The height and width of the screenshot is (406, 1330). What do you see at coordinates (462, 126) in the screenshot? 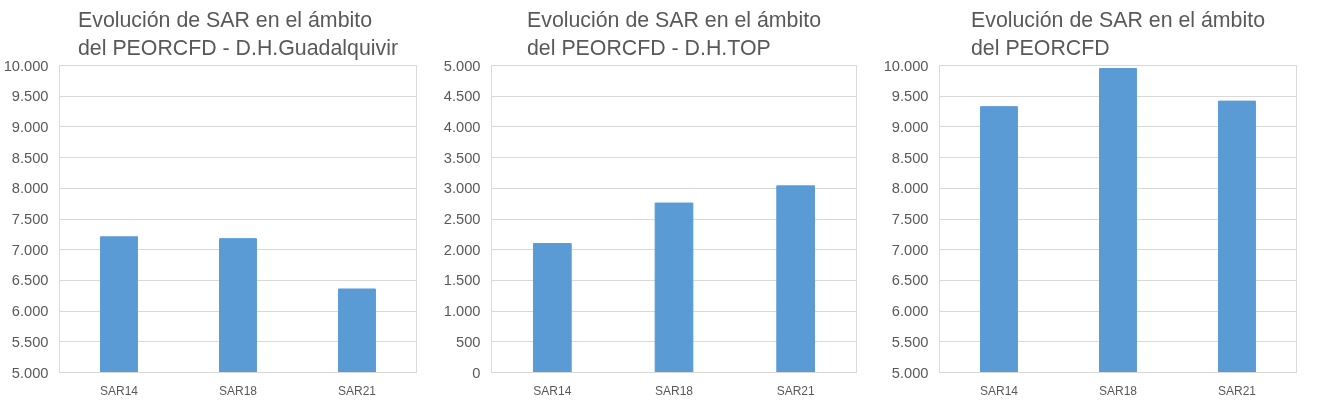
I see `y-tick-label: 4.000` at bounding box center [462, 126].